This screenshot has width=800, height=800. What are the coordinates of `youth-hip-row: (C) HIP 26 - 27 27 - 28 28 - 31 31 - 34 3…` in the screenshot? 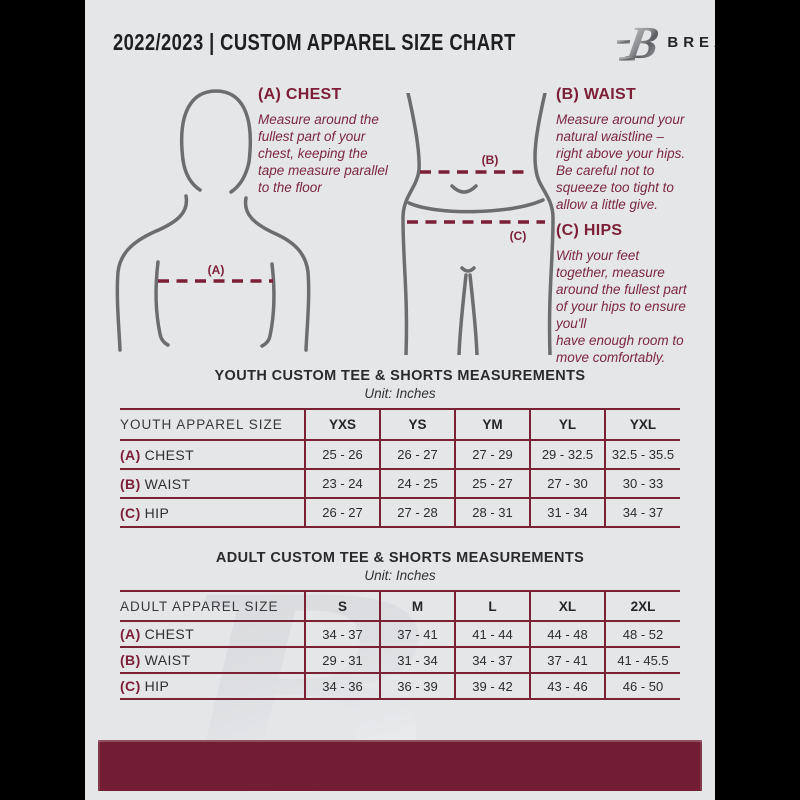 It's located at (400, 512).